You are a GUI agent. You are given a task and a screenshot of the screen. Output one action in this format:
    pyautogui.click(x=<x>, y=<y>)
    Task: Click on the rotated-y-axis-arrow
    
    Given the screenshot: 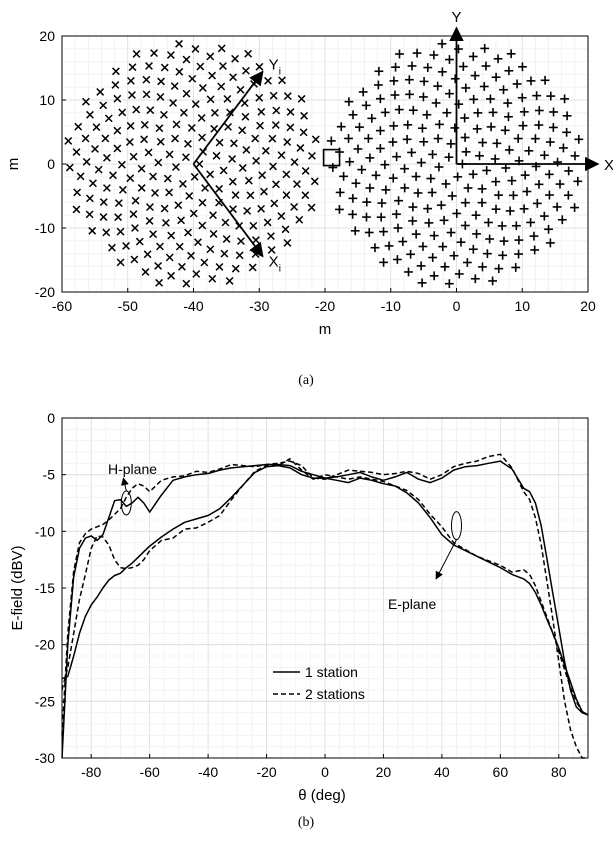 What is the action you would take?
    pyautogui.click(x=228, y=117)
    